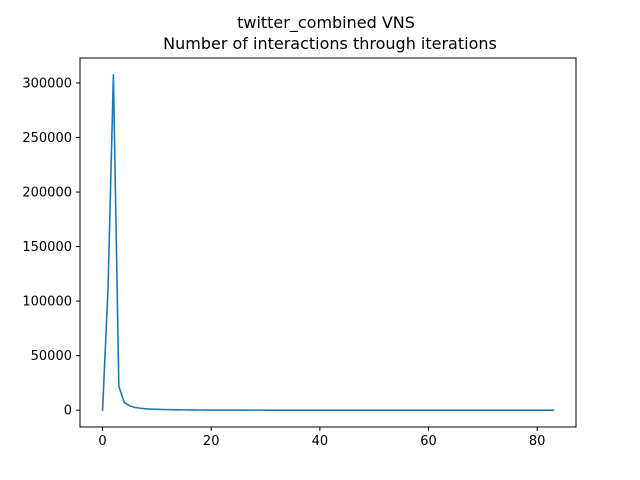 The width and height of the screenshot is (640, 480). Describe the element at coordinates (326, 23) in the screenshot. I see `chart-title: twitter_combined VNS` at that location.